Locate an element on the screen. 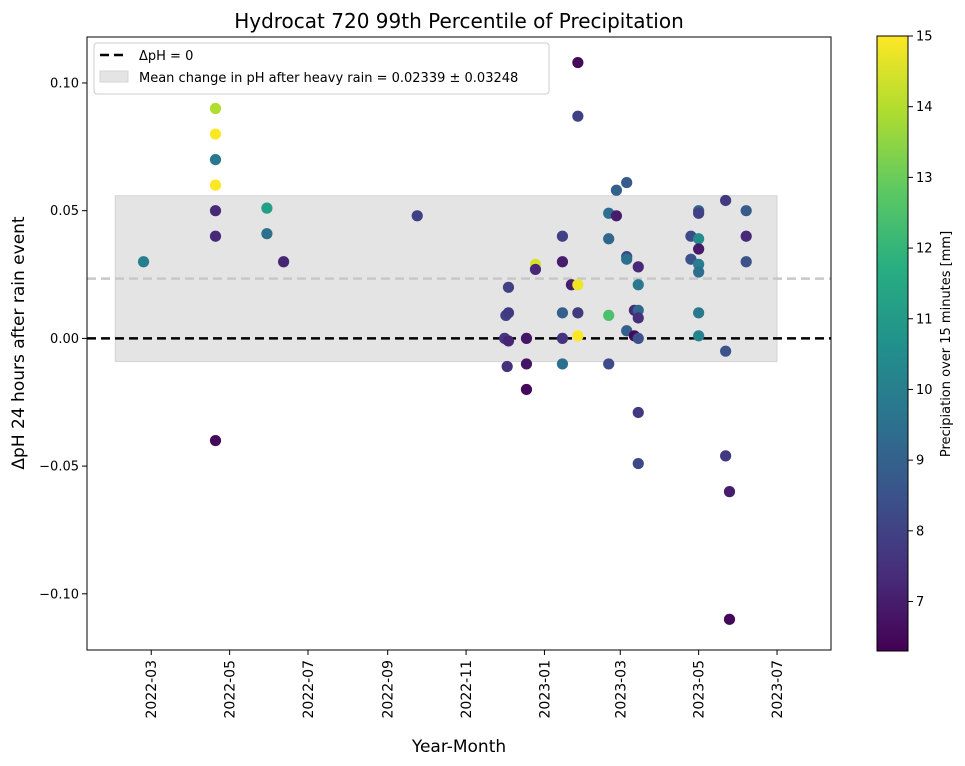 The height and width of the screenshot is (766, 965). colorbar-gradient is located at coordinates (892, 343).